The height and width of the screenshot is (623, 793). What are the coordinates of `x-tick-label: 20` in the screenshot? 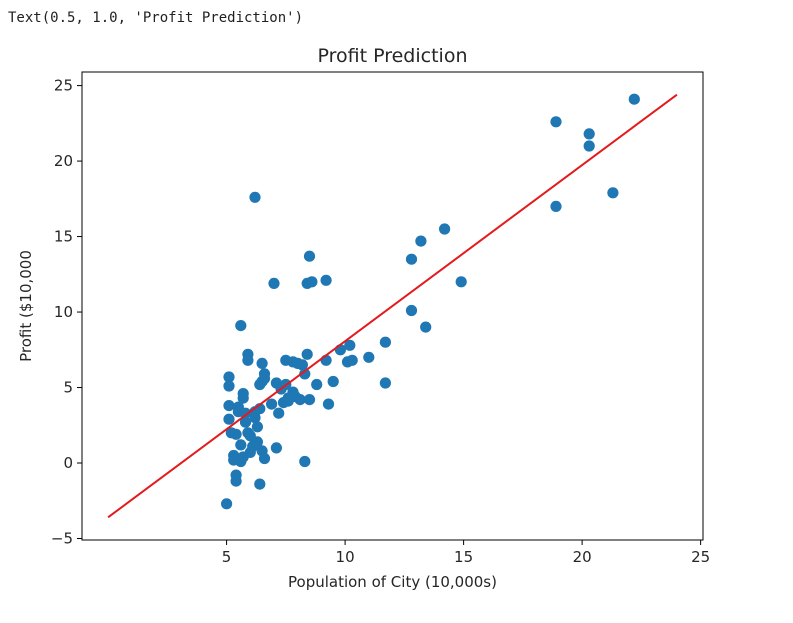 It's located at (582, 557).